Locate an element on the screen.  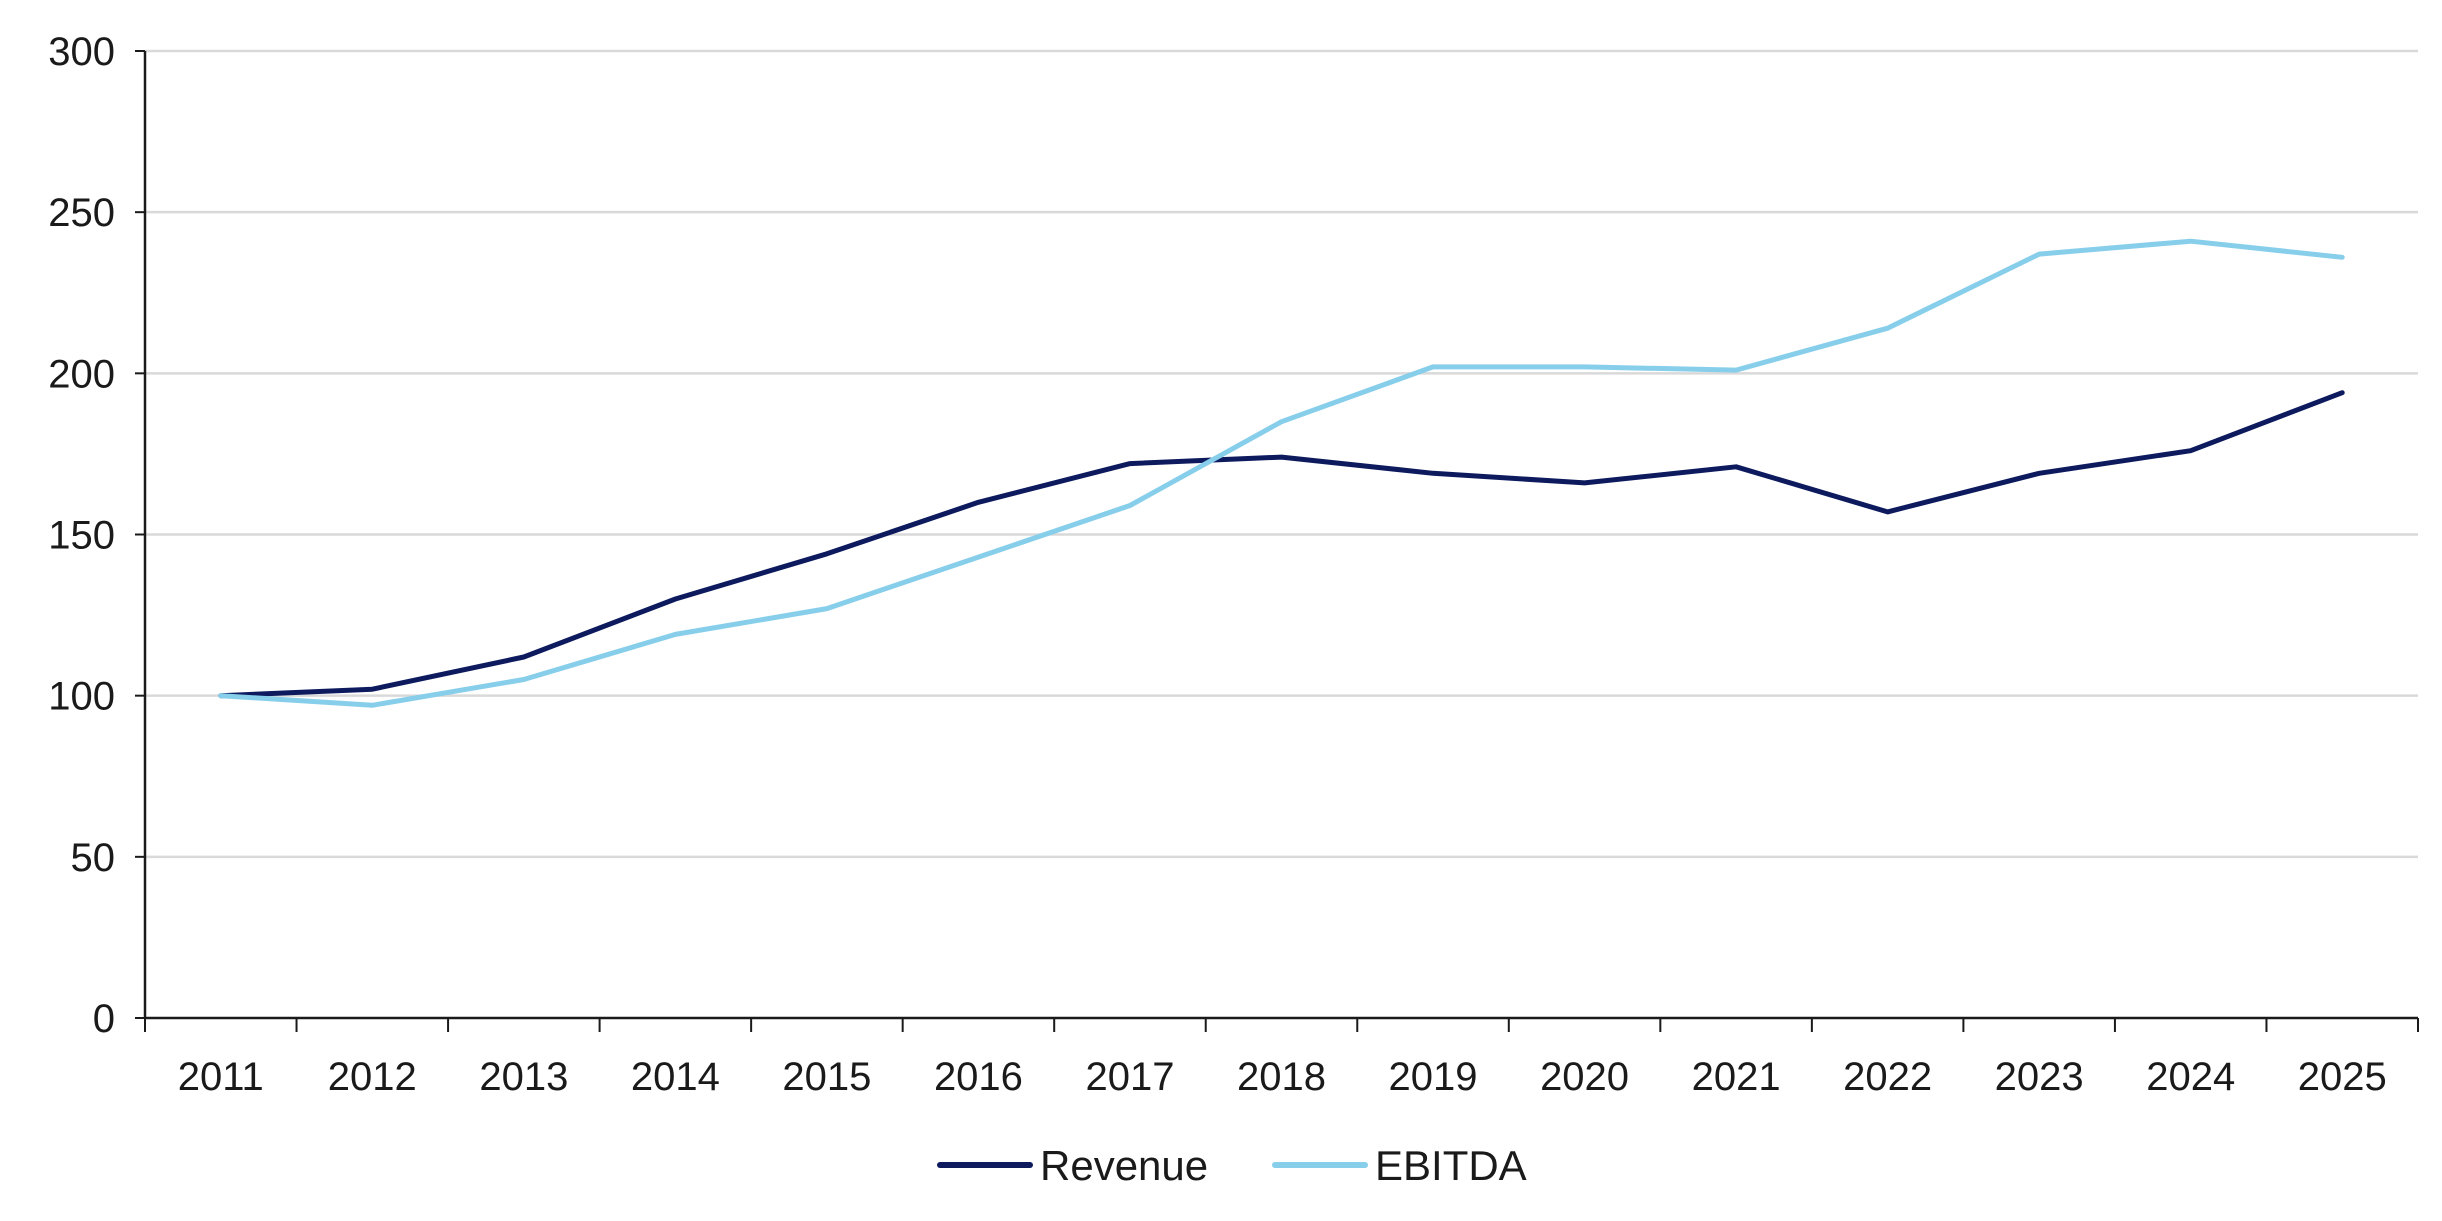
x-tick-label: 2020 is located at coordinates (1584, 1077).